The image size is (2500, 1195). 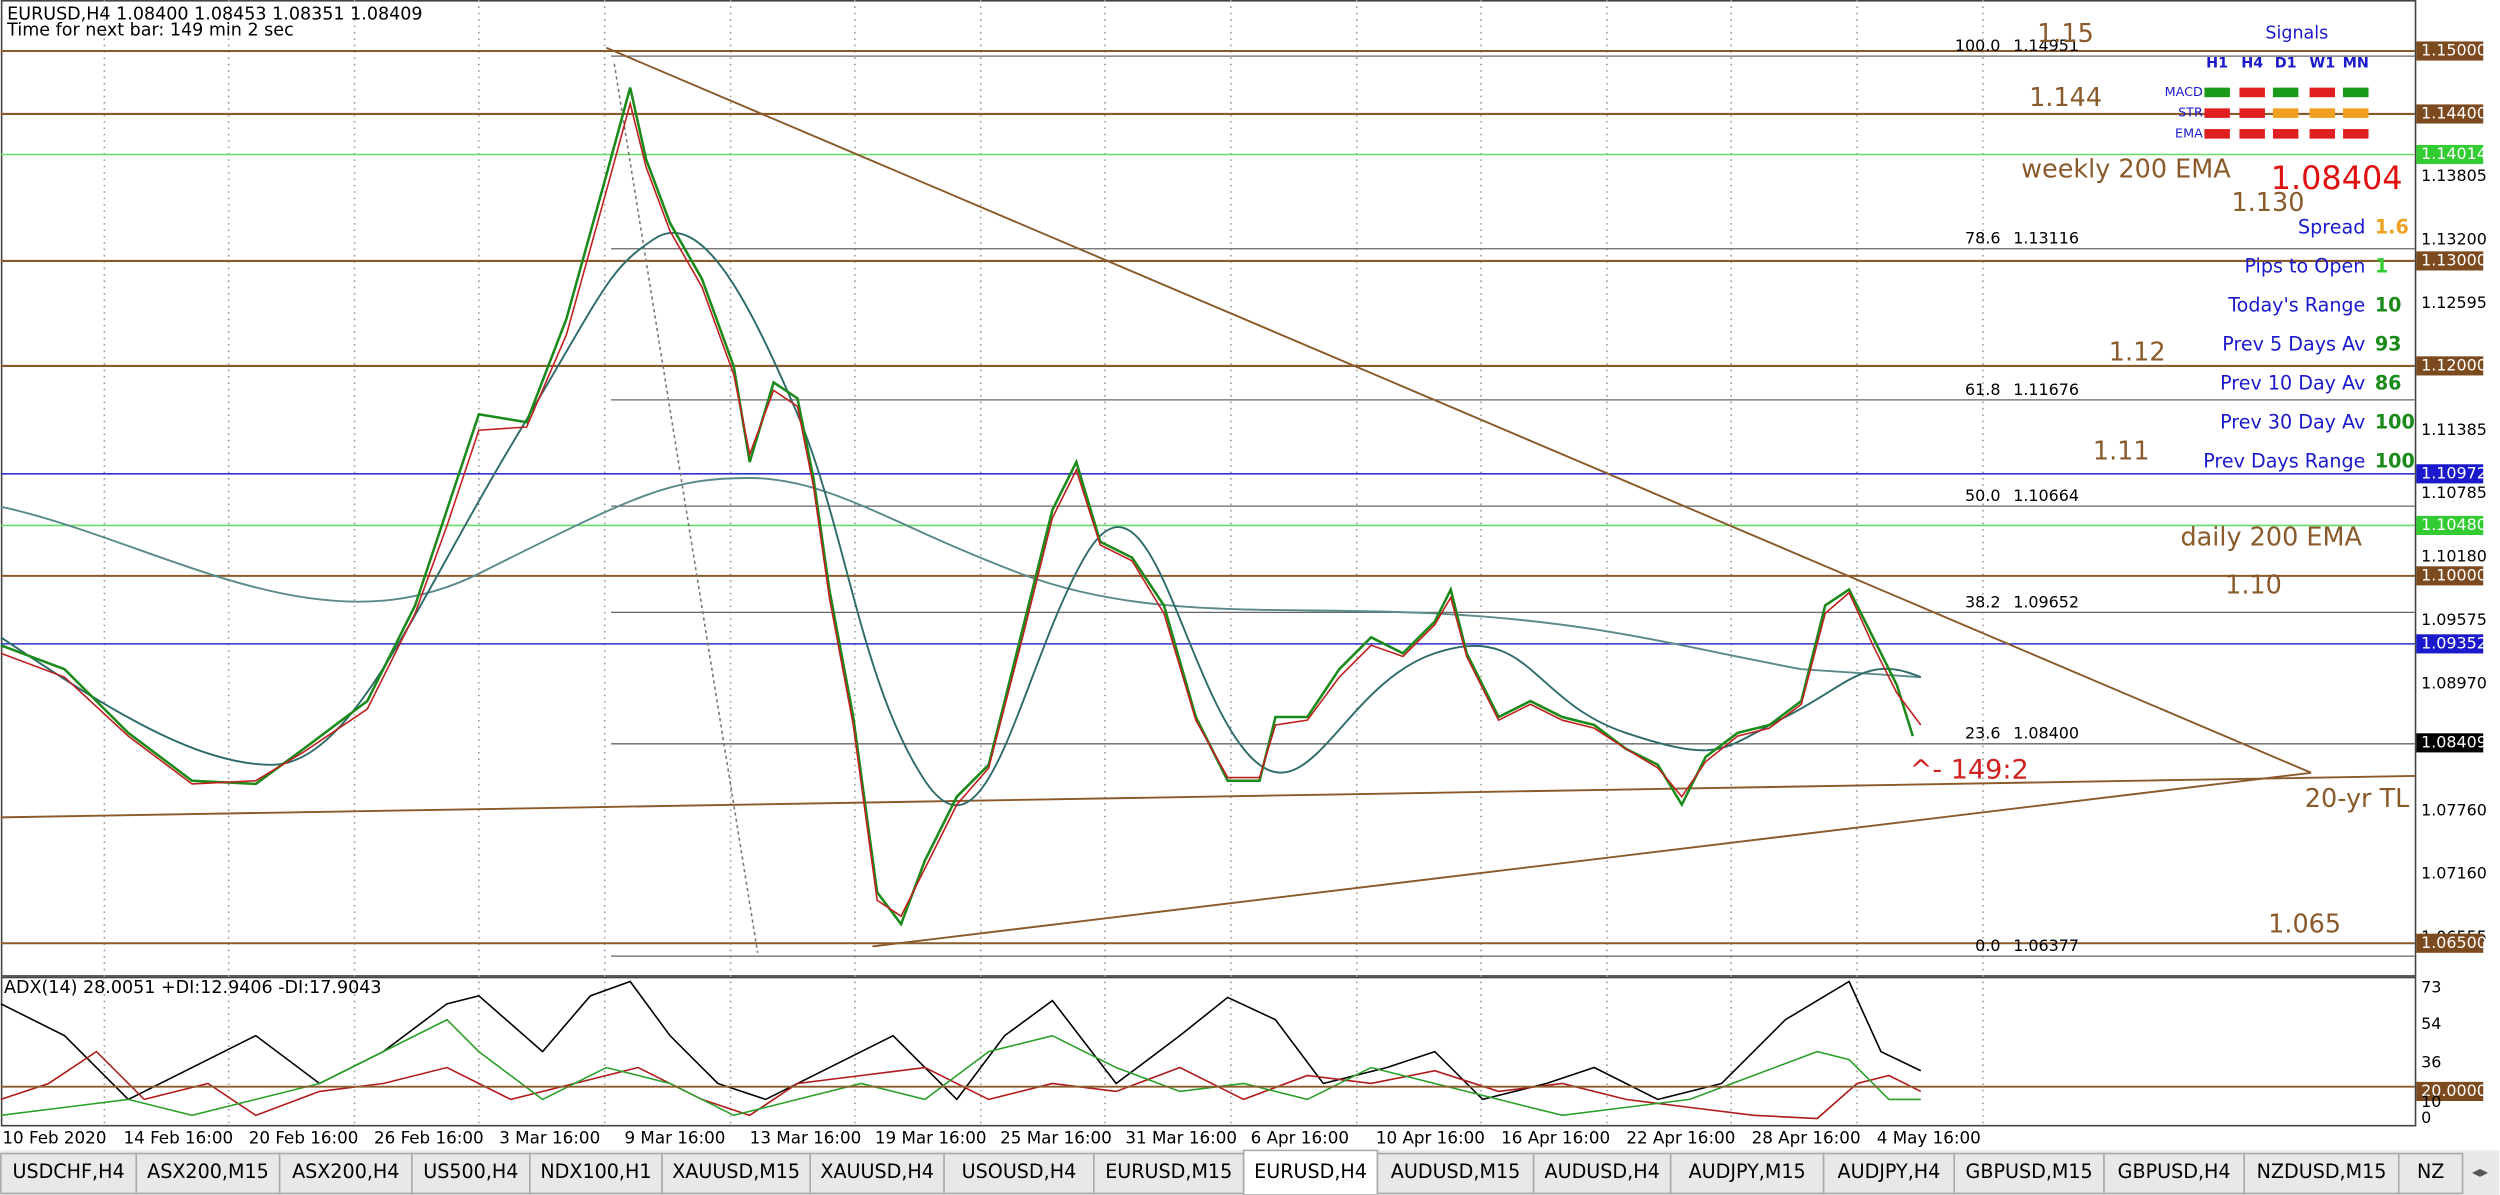 I want to click on adx-label: ADX(14) 28.0051 +DI:12.9406 -DI:17.9043, so click(x=193, y=988).